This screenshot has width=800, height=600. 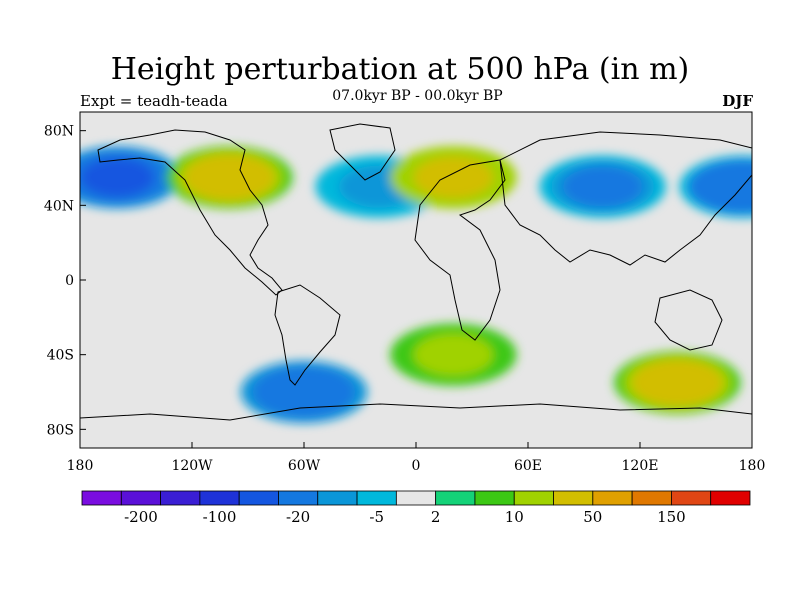 What do you see at coordinates (671, 517) in the screenshot?
I see `colorbar-label: 150` at bounding box center [671, 517].